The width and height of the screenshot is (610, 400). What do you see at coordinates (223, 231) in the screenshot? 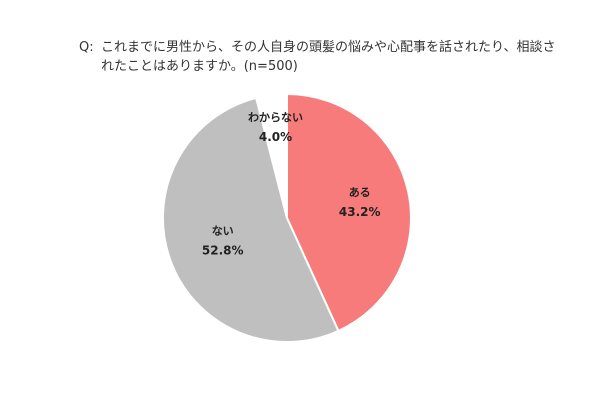
I see `slice-label: ない` at bounding box center [223, 231].